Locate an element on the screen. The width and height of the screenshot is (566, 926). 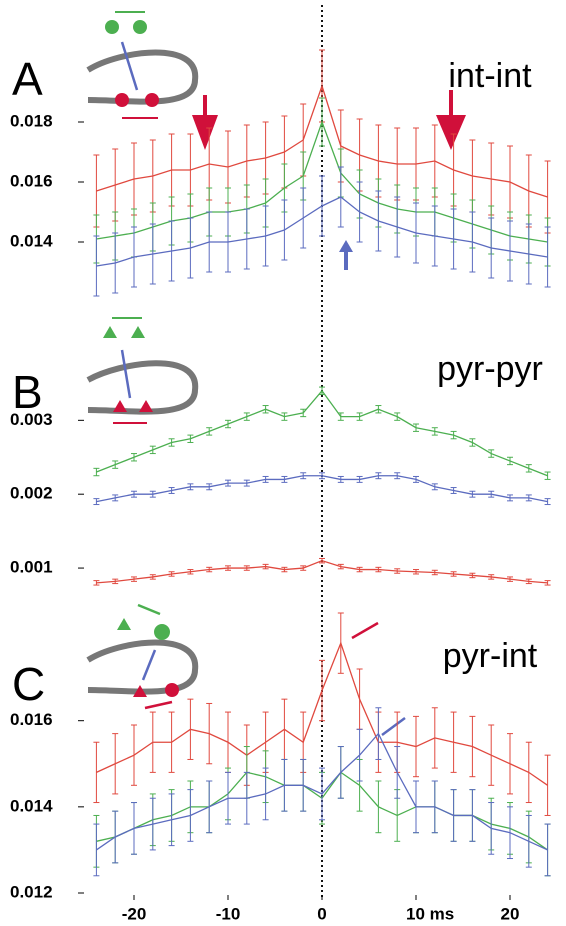
x-tick-label: 20 is located at coordinates (510, 913).